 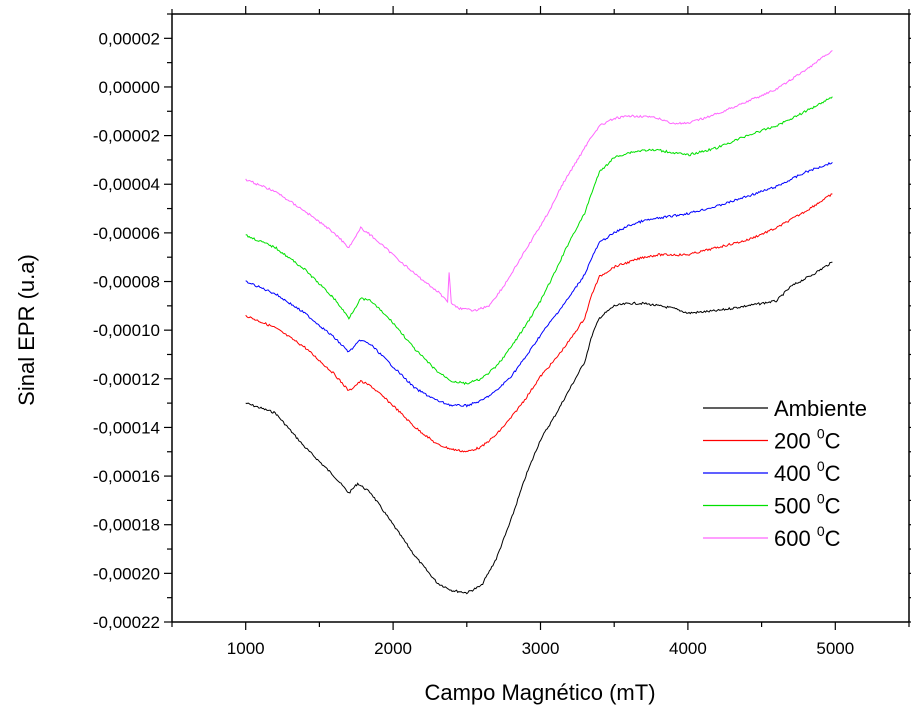 What do you see at coordinates (126, 330) in the screenshot?
I see `y-tick-label: -0,00010` at bounding box center [126, 330].